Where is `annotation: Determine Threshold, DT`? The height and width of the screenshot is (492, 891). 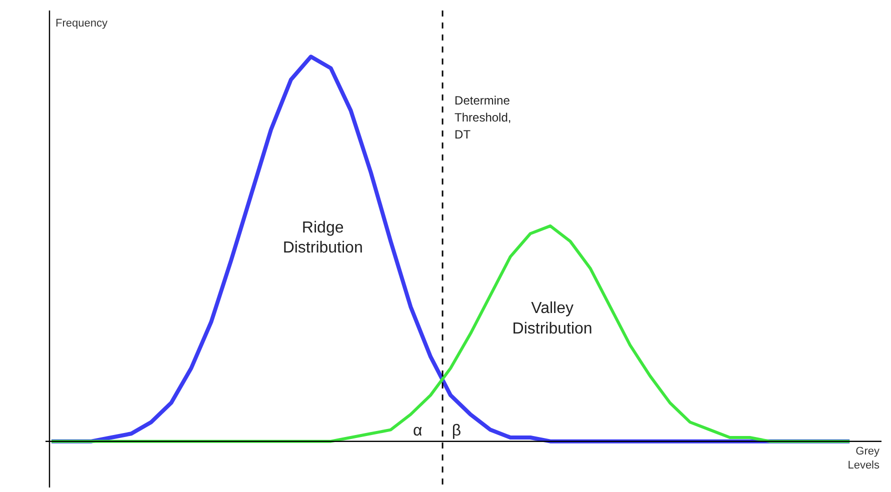
annotation: Determine Threshold, DT is located at coordinates (483, 118).